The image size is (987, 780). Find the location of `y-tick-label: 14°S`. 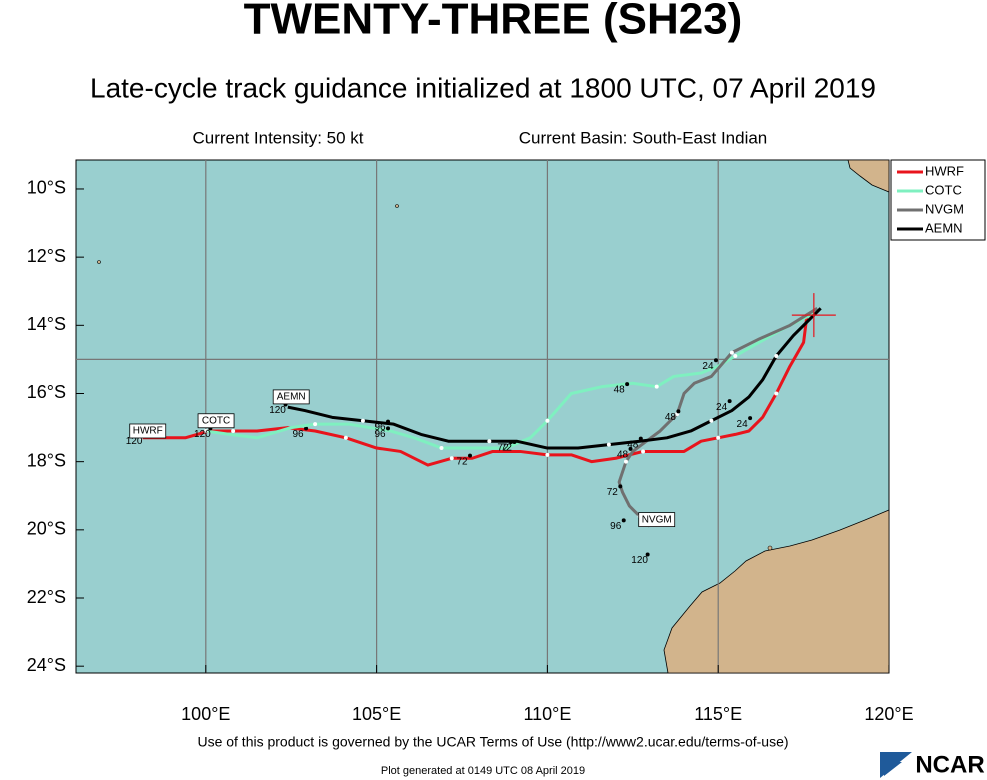

y-tick-label: 14°S is located at coordinates (46, 324).